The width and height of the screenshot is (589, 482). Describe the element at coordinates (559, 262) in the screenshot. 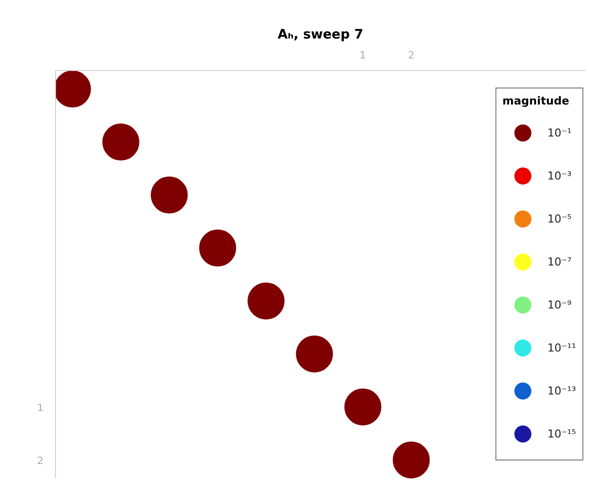

I see `legend-label: 10⁻⁷` at that location.